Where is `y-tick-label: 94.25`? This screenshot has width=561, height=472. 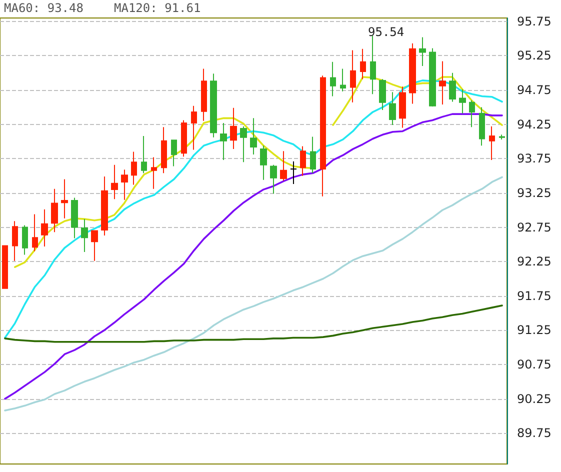 y-tick-label: 94.25 is located at coordinates (534, 124).